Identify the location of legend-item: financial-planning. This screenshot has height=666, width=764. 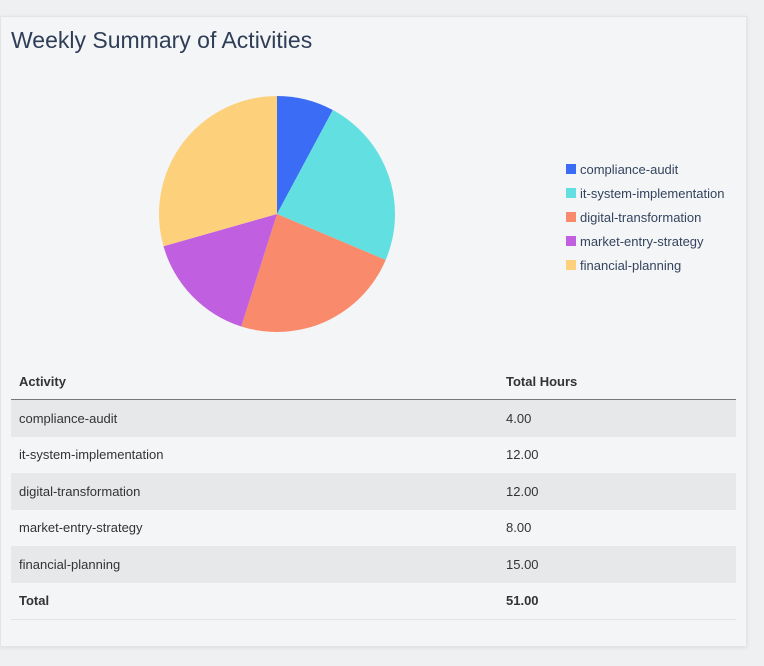
(645, 265).